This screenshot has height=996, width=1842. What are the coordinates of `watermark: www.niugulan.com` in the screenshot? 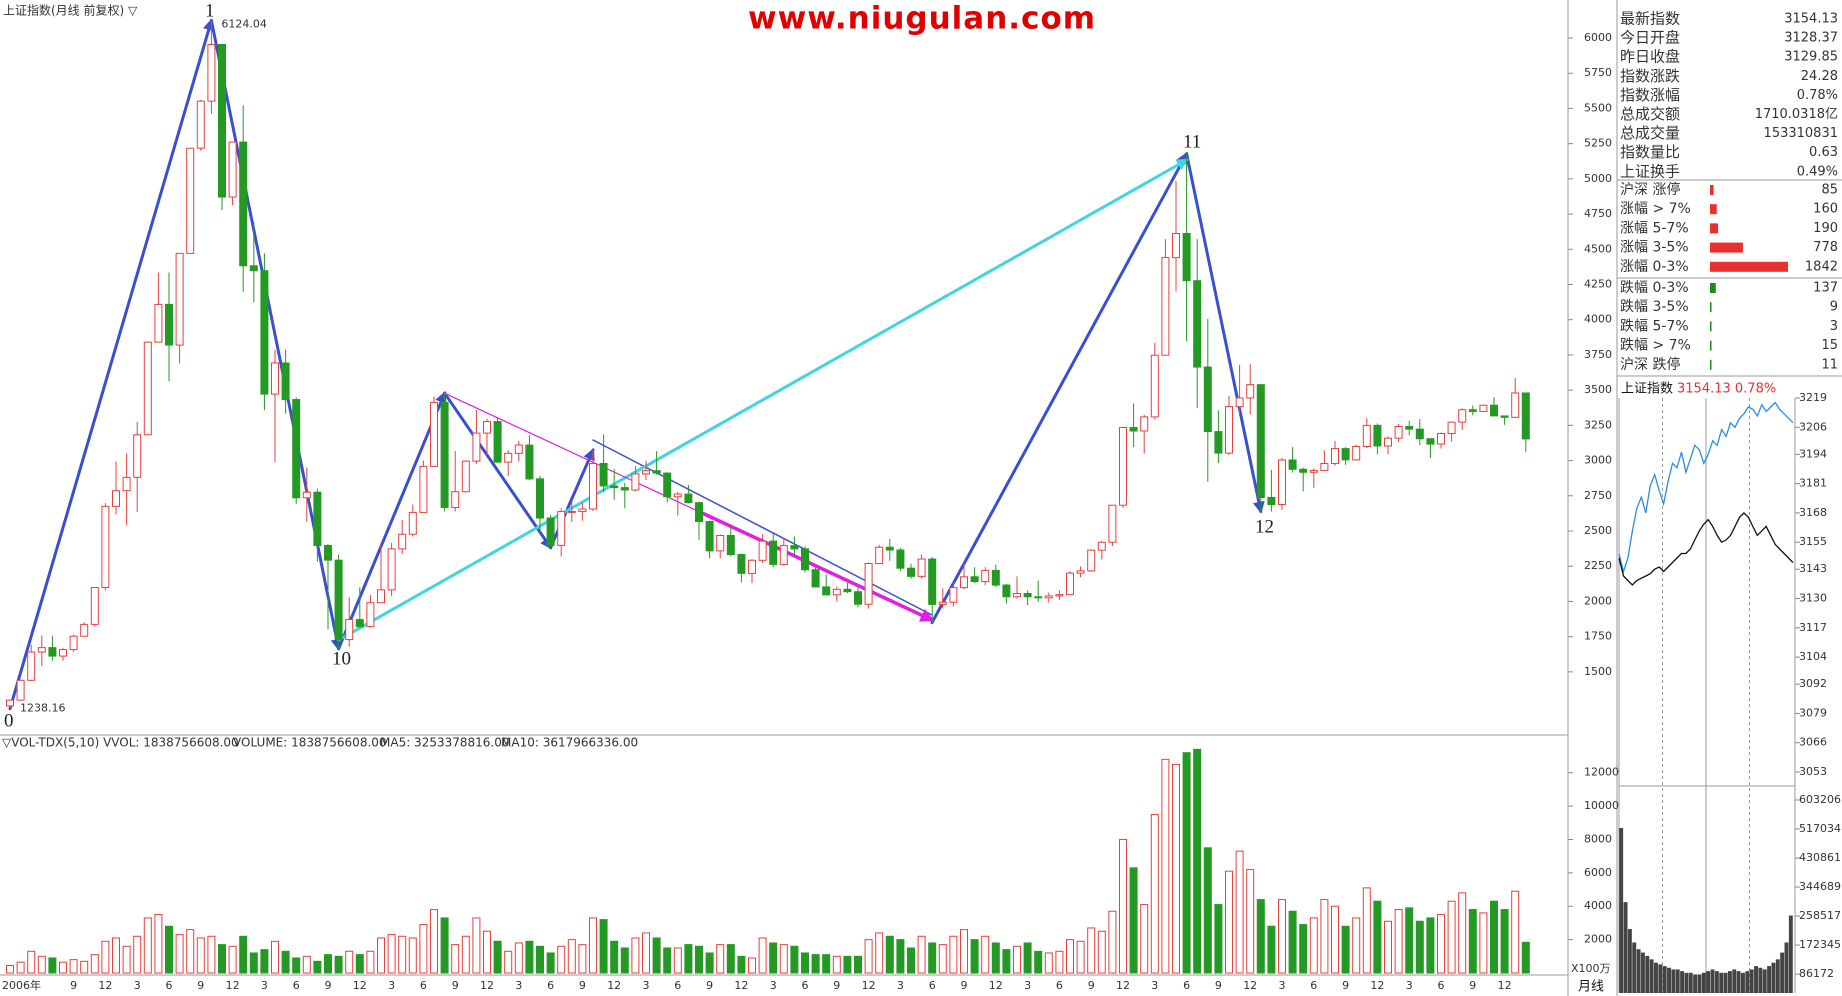 It's located at (922, 19).